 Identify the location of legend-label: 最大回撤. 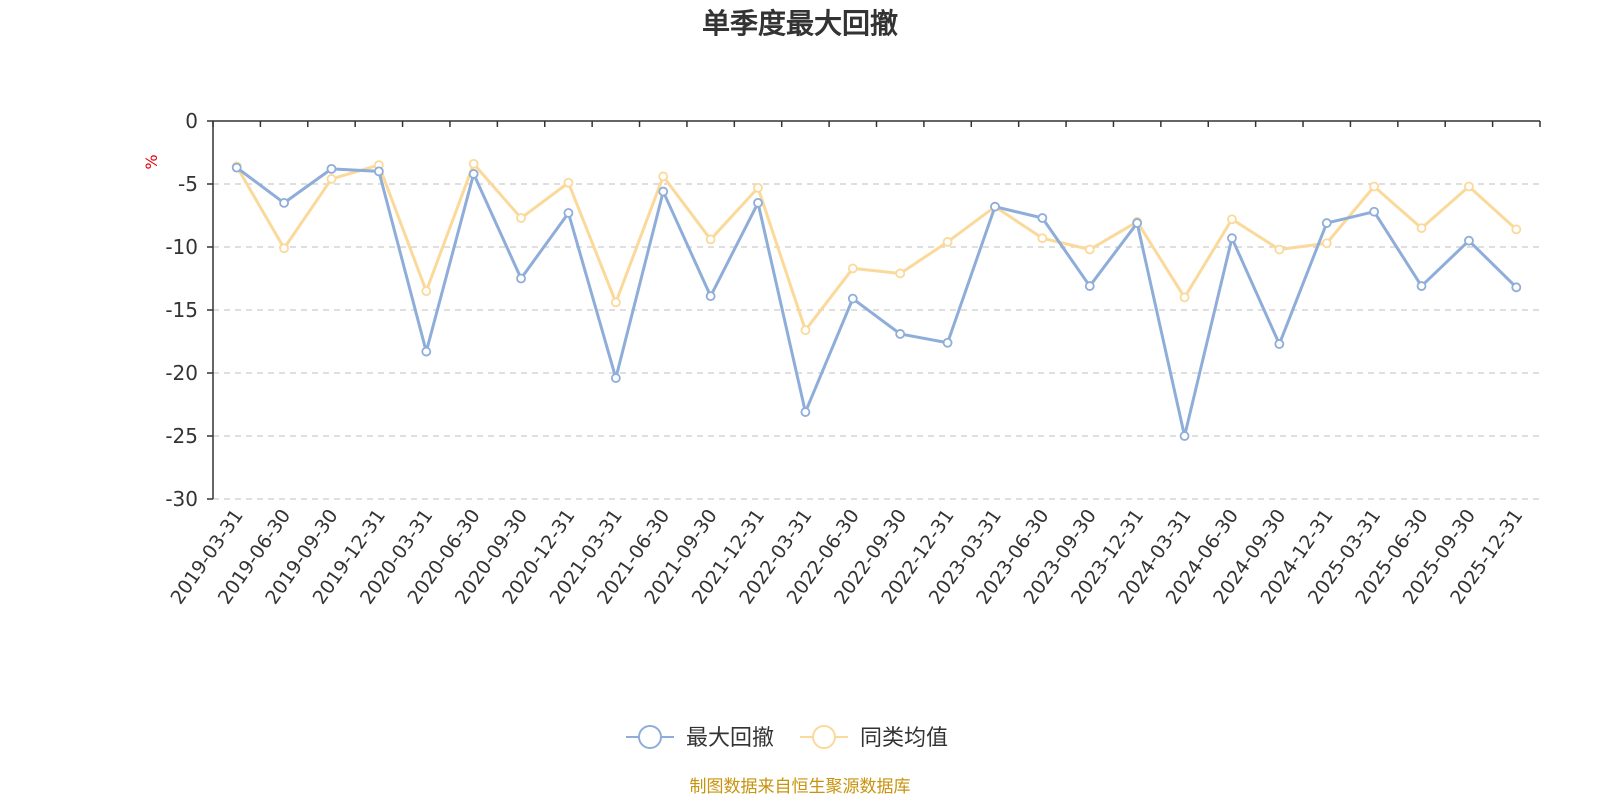
(730, 738).